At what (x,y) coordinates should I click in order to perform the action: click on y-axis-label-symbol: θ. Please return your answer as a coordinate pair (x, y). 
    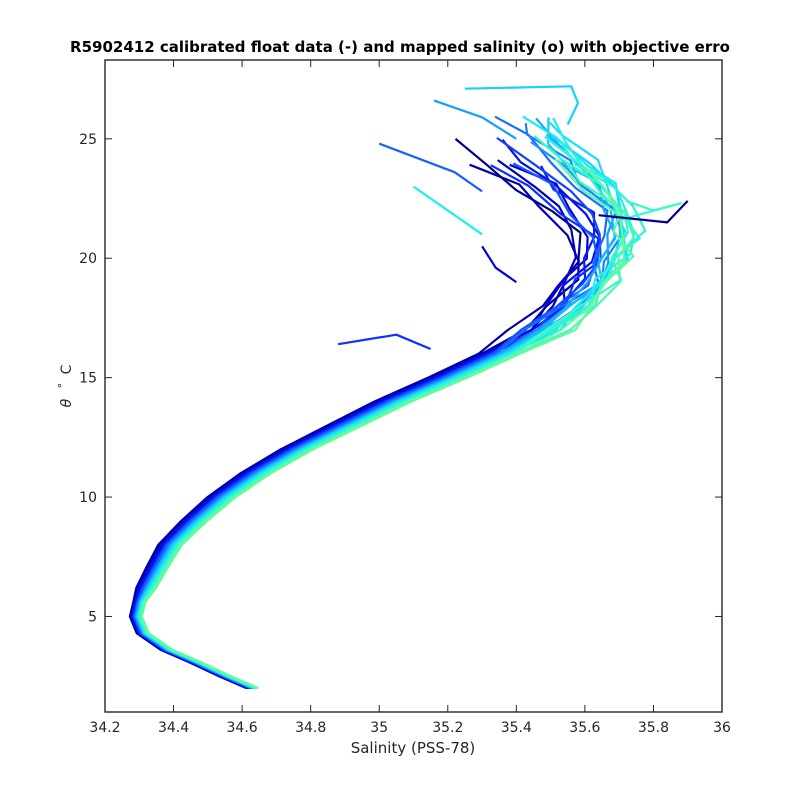
    Looking at the image, I should click on (67, 402).